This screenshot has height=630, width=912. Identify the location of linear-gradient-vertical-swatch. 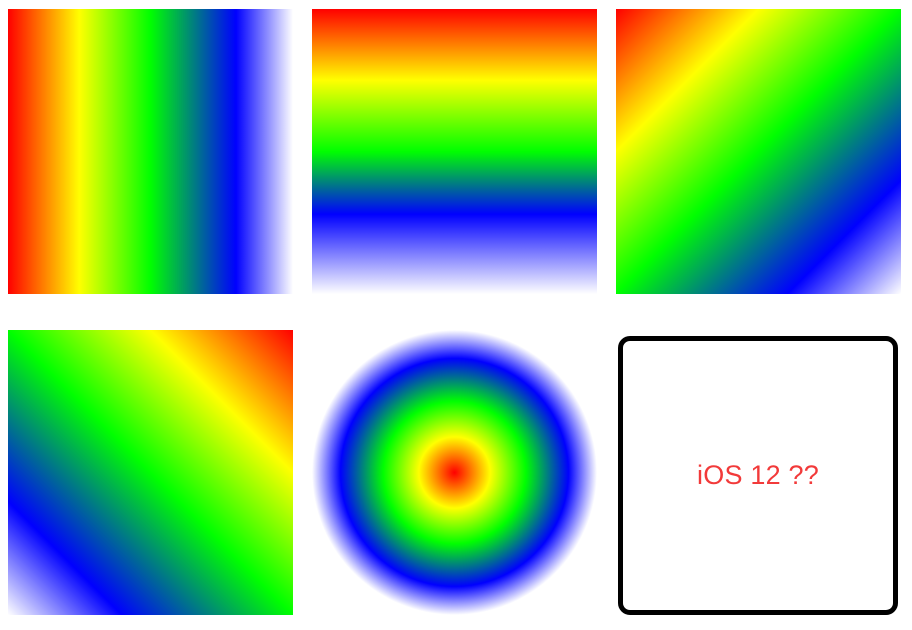
(454, 151).